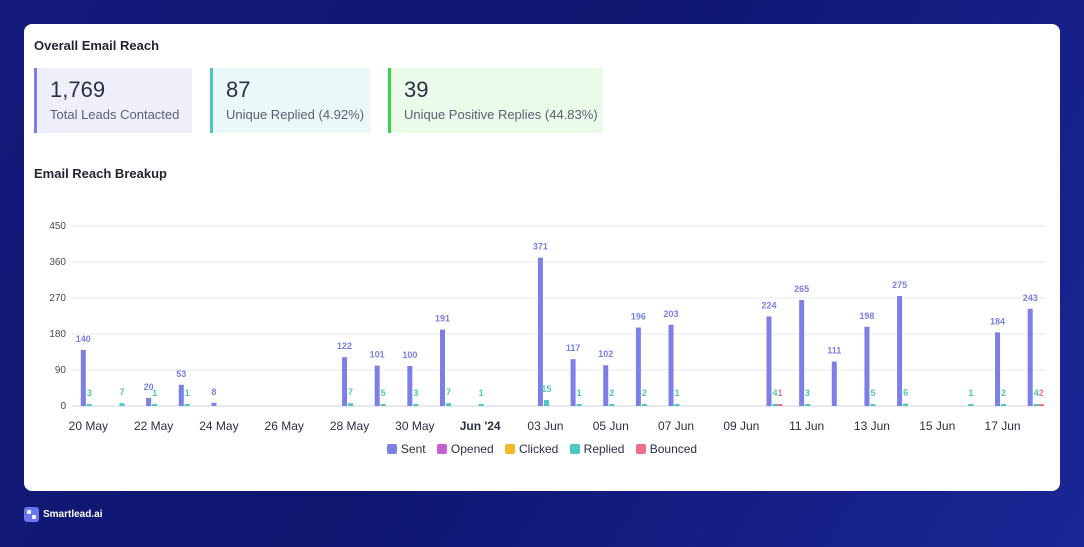  What do you see at coordinates (97, 45) in the screenshot?
I see `overview-title: Overall Email Reach` at bounding box center [97, 45].